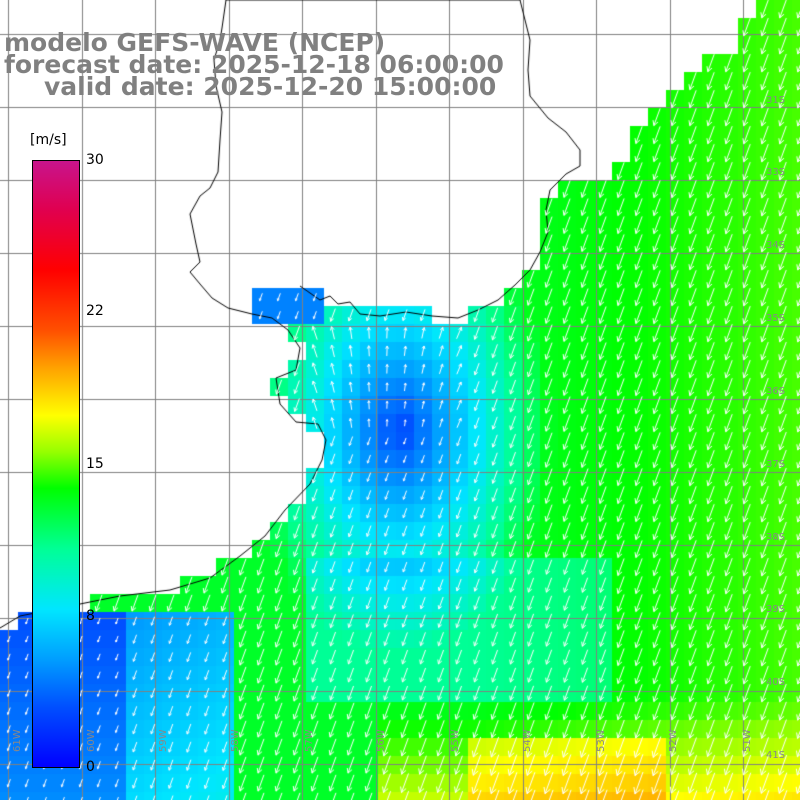 Image resolution: width=800 pixels, height=800 pixels. What do you see at coordinates (776, 537) in the screenshot?
I see `lat-label: 38S` at bounding box center [776, 537].